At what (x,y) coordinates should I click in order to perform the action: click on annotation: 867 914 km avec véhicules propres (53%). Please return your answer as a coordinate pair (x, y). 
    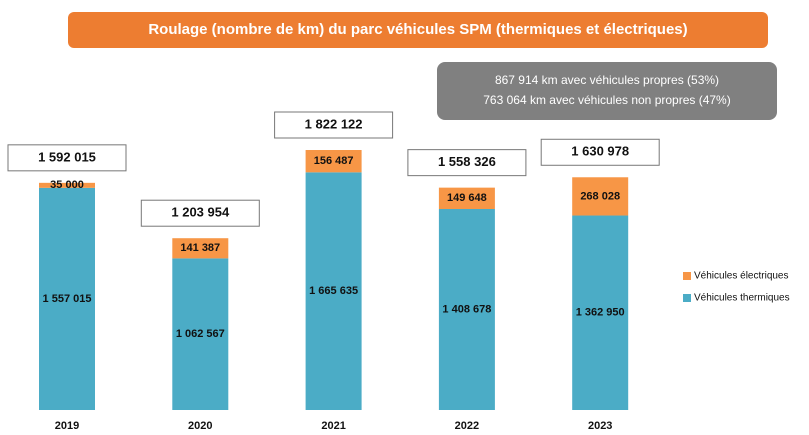
    Looking at the image, I should click on (607, 80).